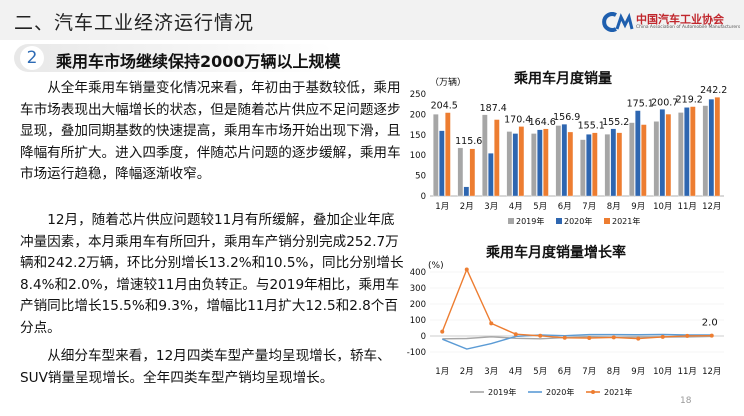 The height and width of the screenshot is (416, 744). Describe the element at coordinates (558, 161) in the screenshot. I see `bar-2019年-6月` at that location.